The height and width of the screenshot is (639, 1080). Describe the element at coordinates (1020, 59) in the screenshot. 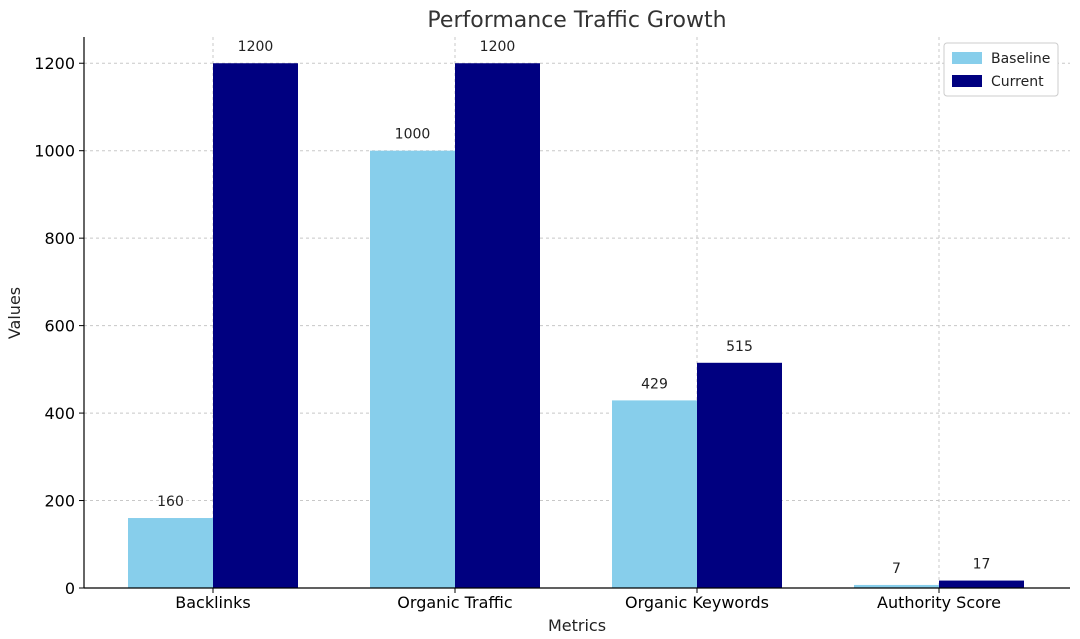

I see `legend-label: Baseline` at that location.